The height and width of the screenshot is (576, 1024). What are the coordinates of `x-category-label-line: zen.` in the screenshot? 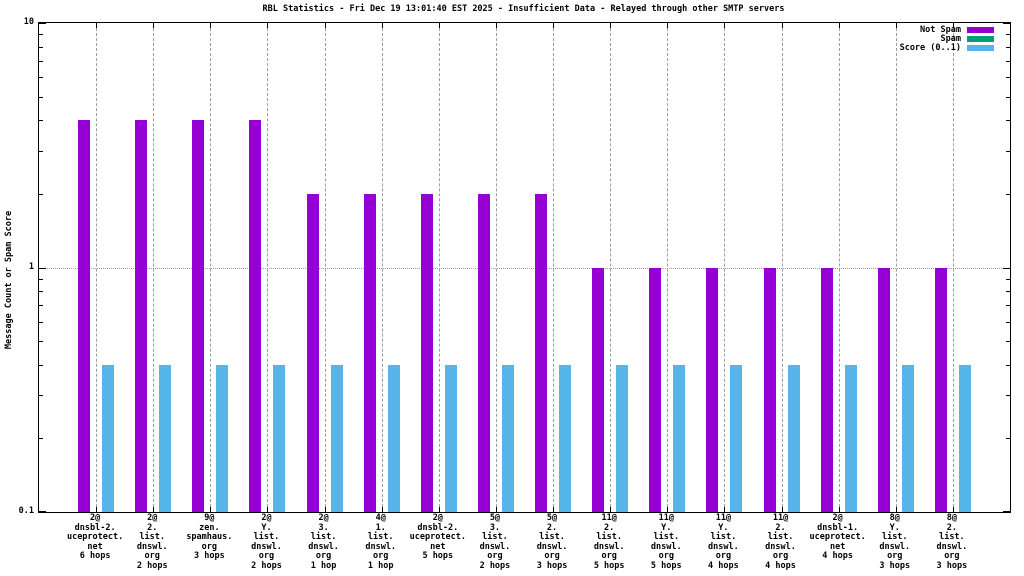 It's located at (209, 527).